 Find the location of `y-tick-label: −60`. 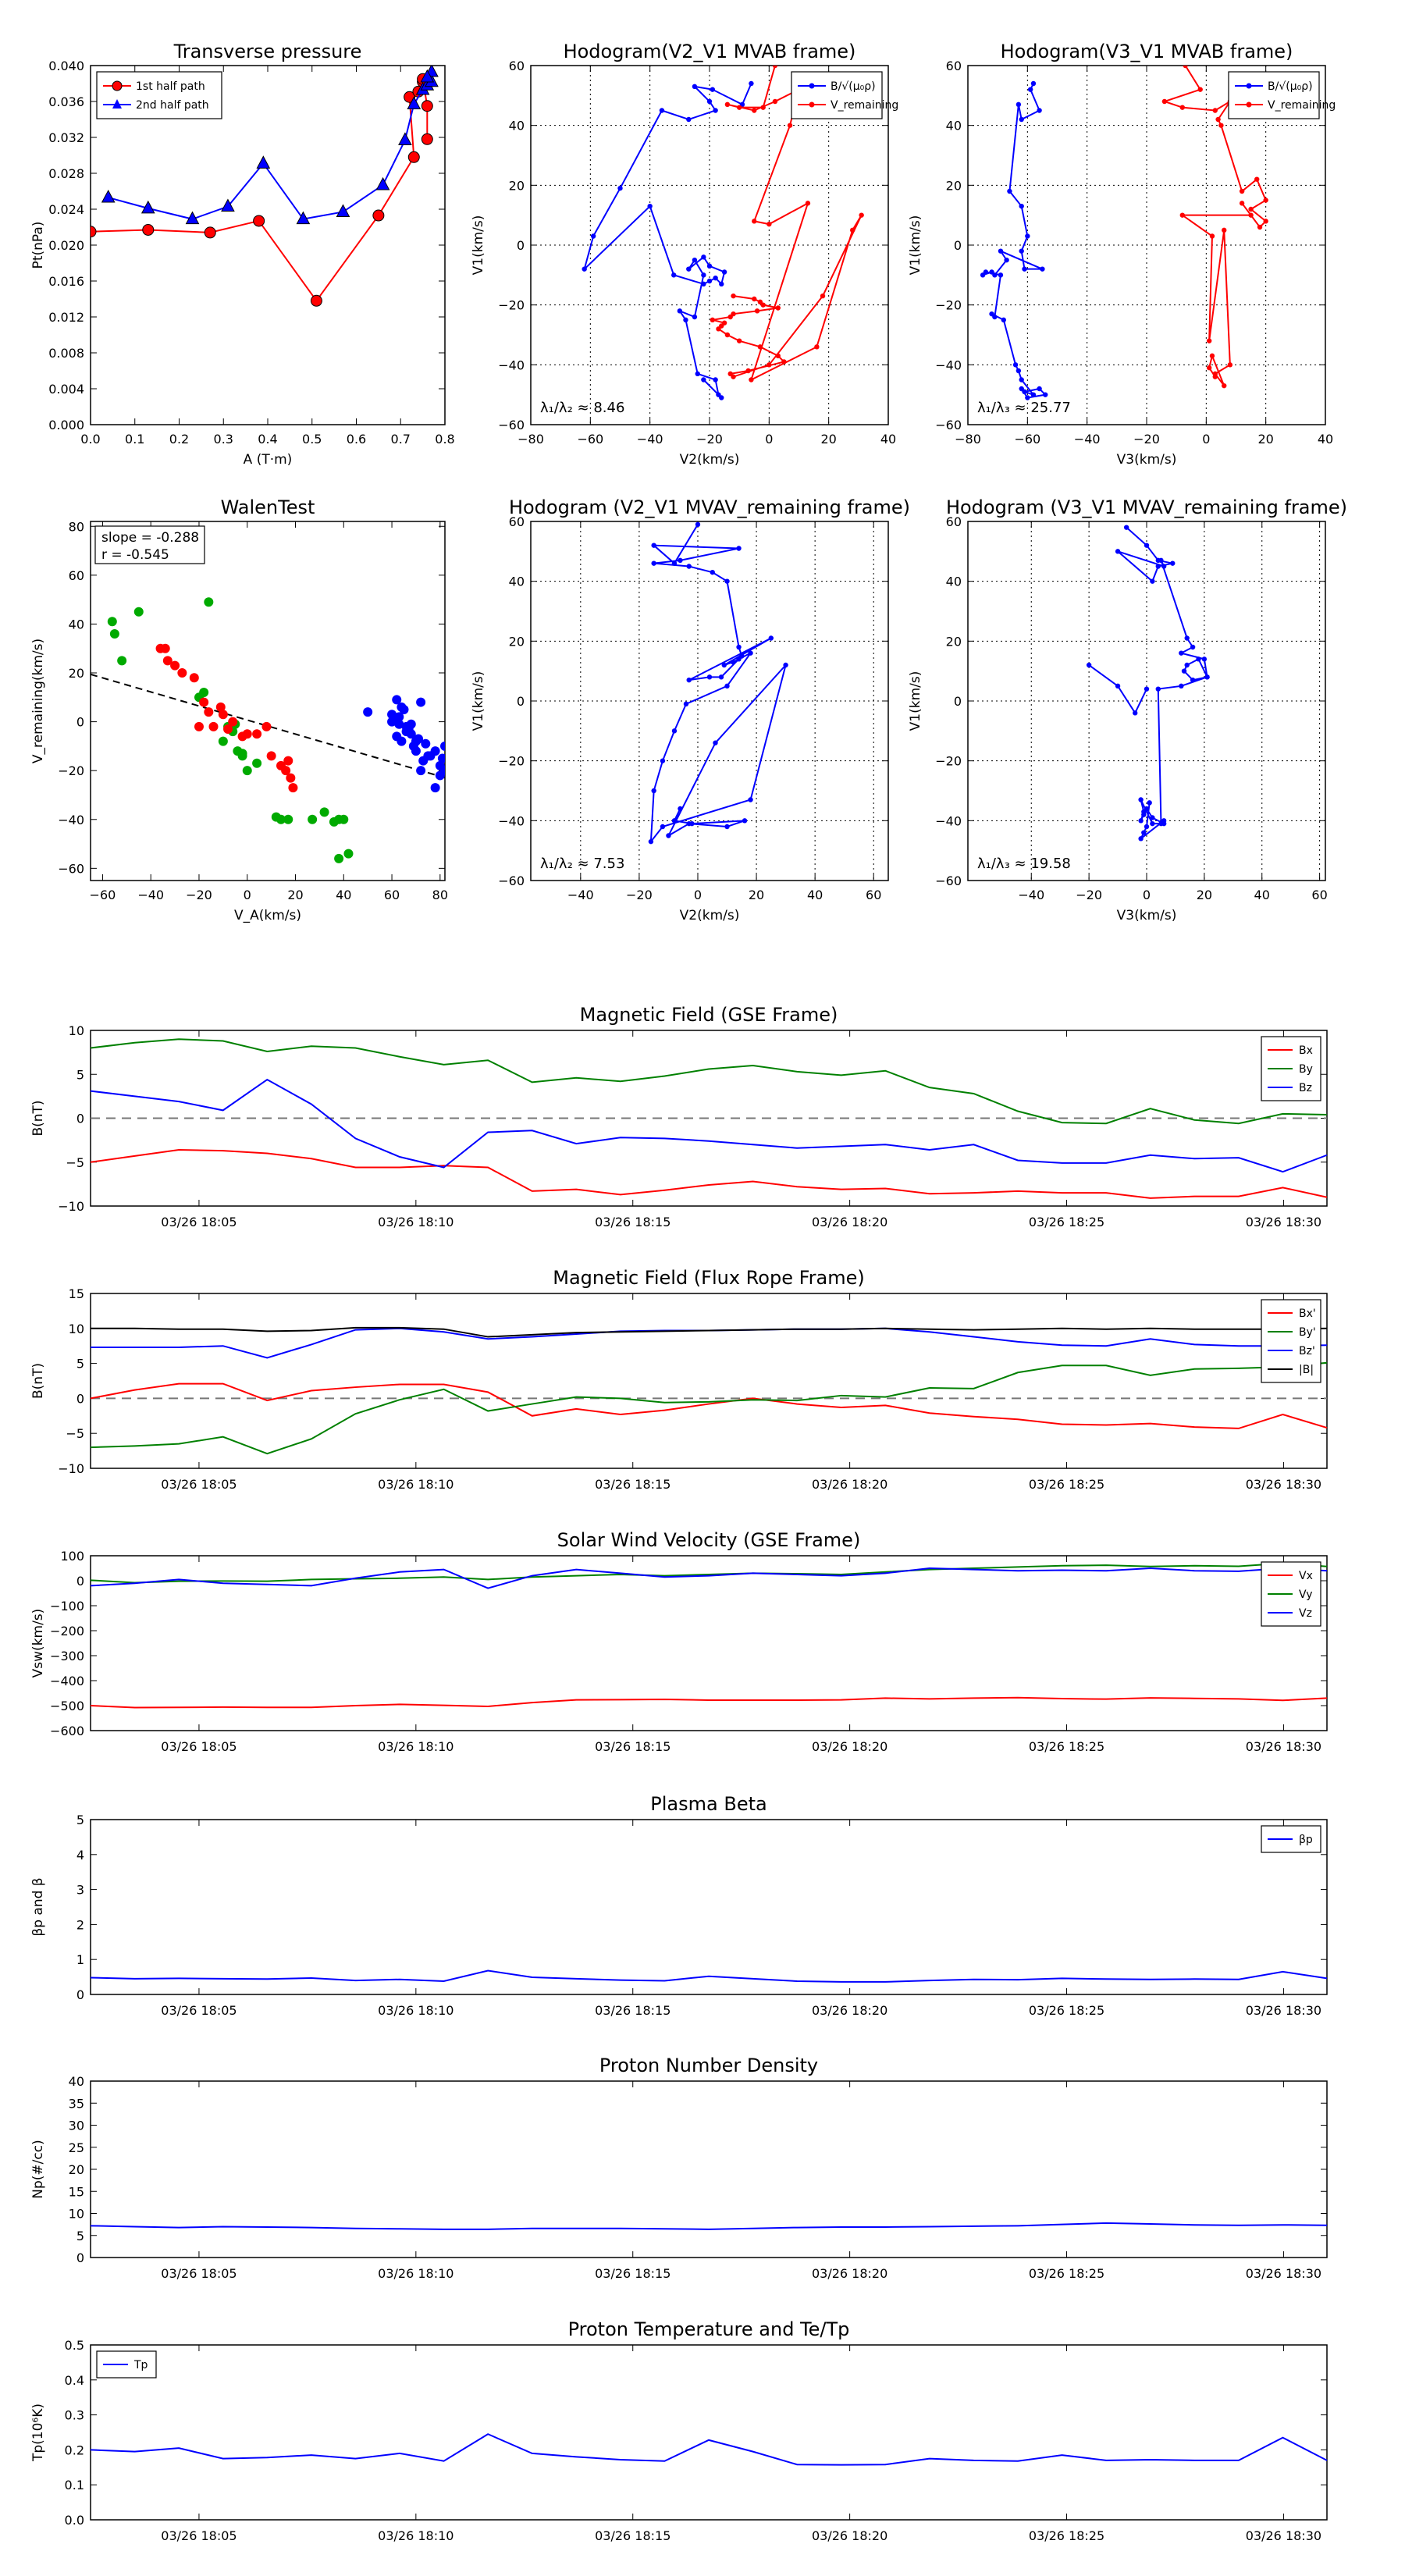

y-tick-label: −60 is located at coordinates (512, 425).